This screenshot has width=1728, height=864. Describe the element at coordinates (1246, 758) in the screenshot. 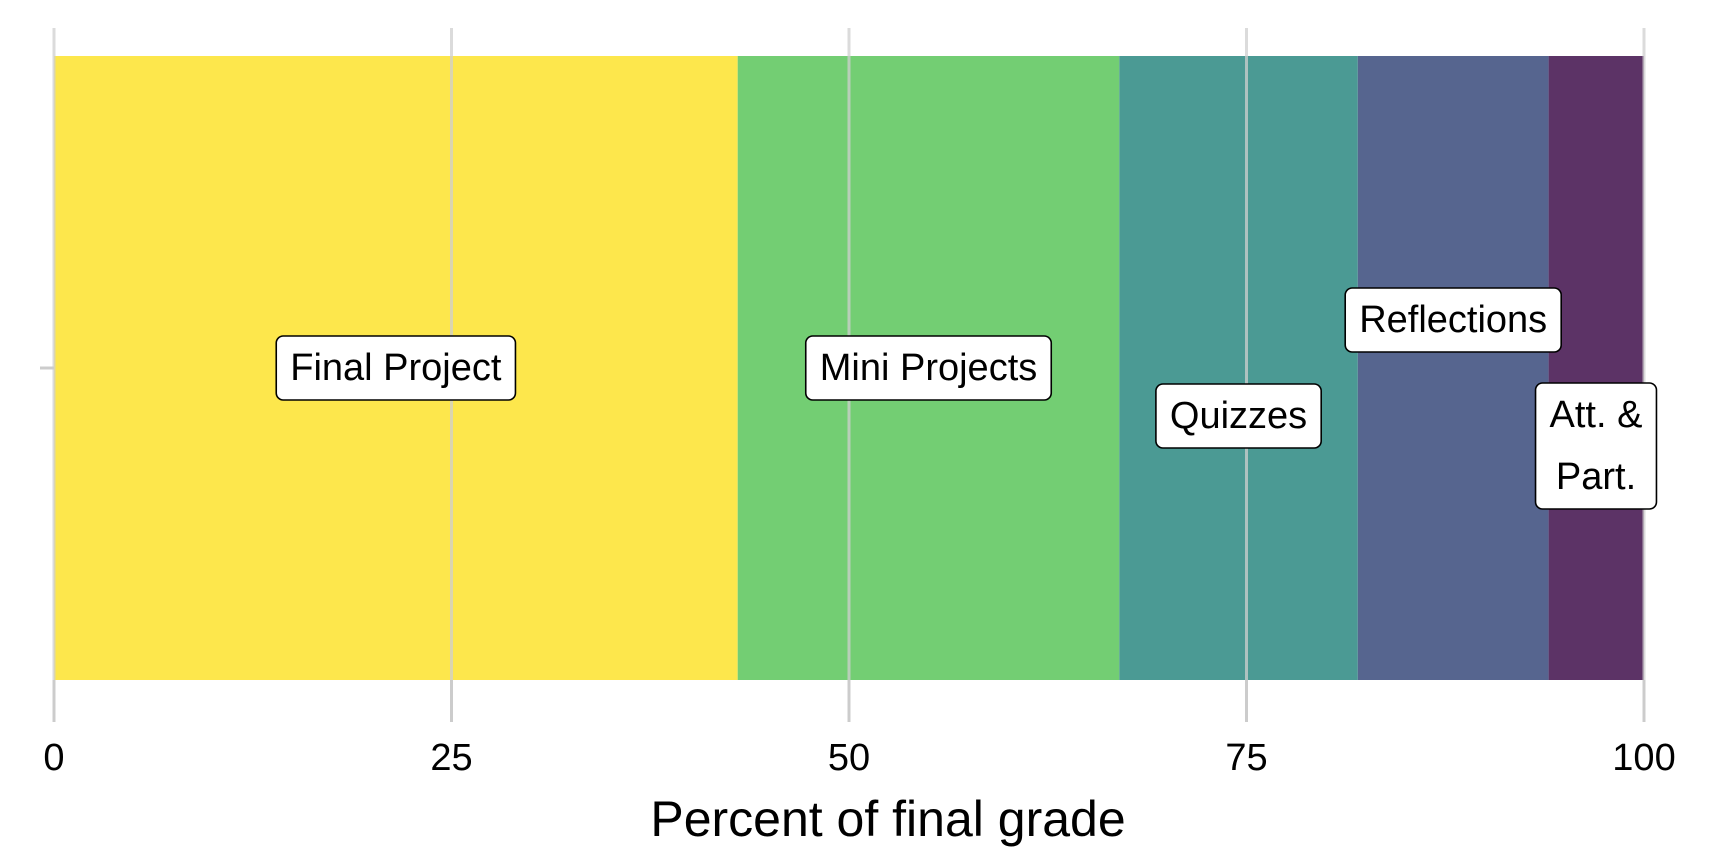

I see `x-tick-label-75: 75` at that location.